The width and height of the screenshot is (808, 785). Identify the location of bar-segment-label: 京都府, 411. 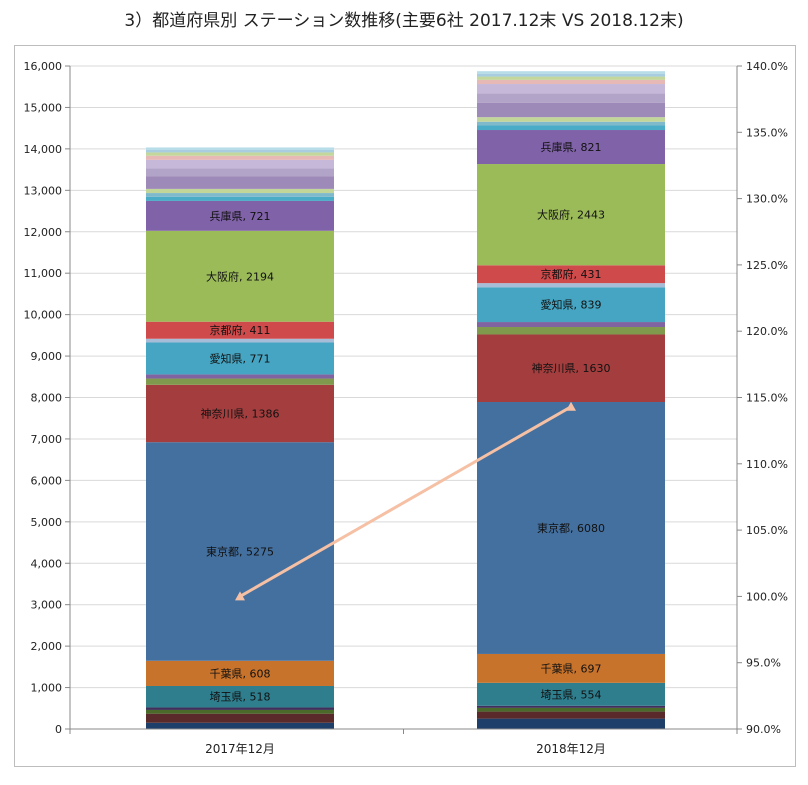
(240, 330).